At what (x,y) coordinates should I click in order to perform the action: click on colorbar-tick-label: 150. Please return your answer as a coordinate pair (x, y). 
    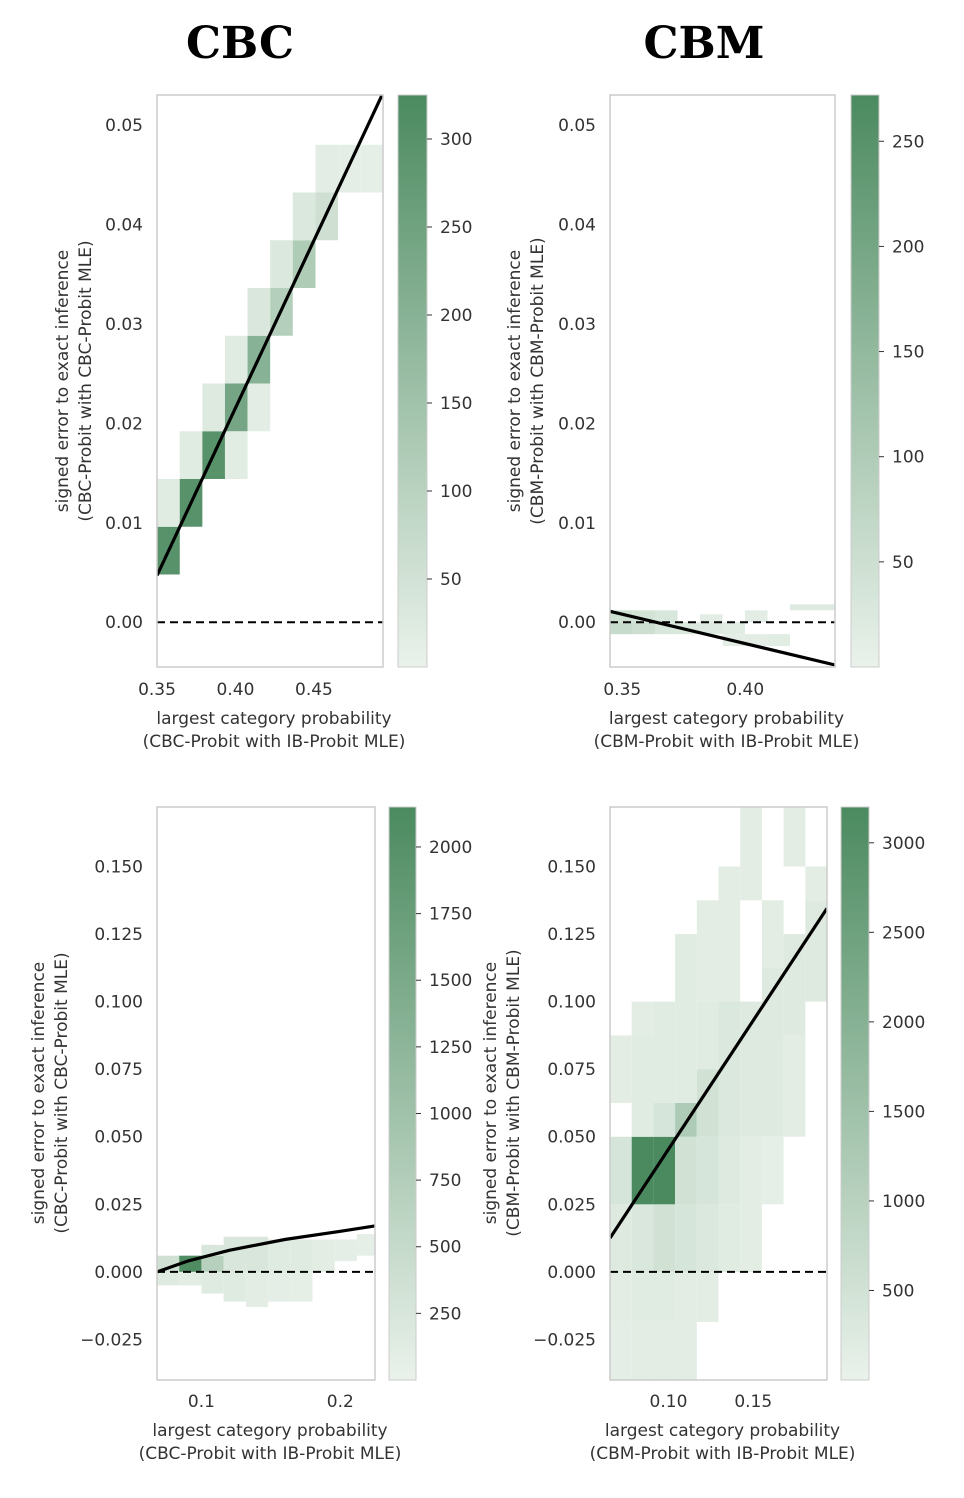
    Looking at the image, I should click on (456, 404).